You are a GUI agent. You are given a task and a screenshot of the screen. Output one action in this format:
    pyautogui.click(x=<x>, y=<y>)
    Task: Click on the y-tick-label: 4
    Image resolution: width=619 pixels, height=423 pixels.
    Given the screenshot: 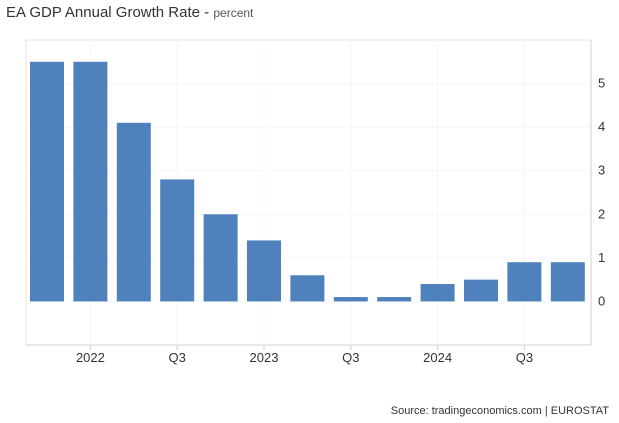 What is the action you would take?
    pyautogui.click(x=601, y=126)
    